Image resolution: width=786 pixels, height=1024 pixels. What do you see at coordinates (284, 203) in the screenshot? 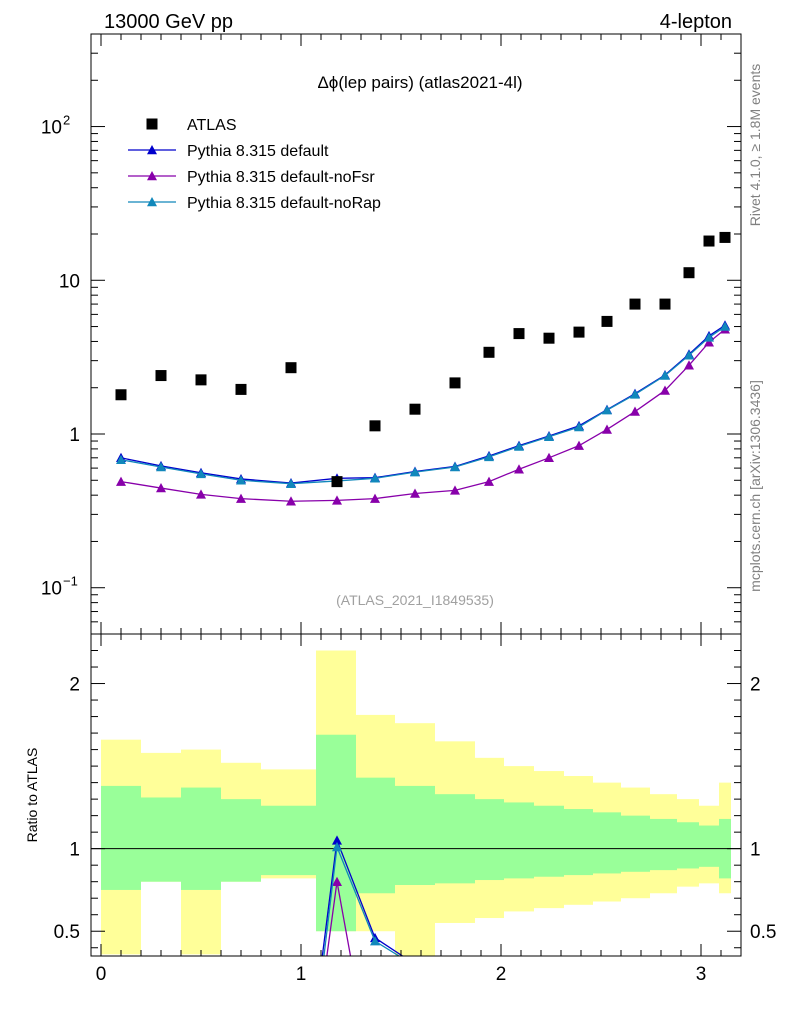
I see `legend-label: Pythia 8.315 default-noRap` at bounding box center [284, 203].